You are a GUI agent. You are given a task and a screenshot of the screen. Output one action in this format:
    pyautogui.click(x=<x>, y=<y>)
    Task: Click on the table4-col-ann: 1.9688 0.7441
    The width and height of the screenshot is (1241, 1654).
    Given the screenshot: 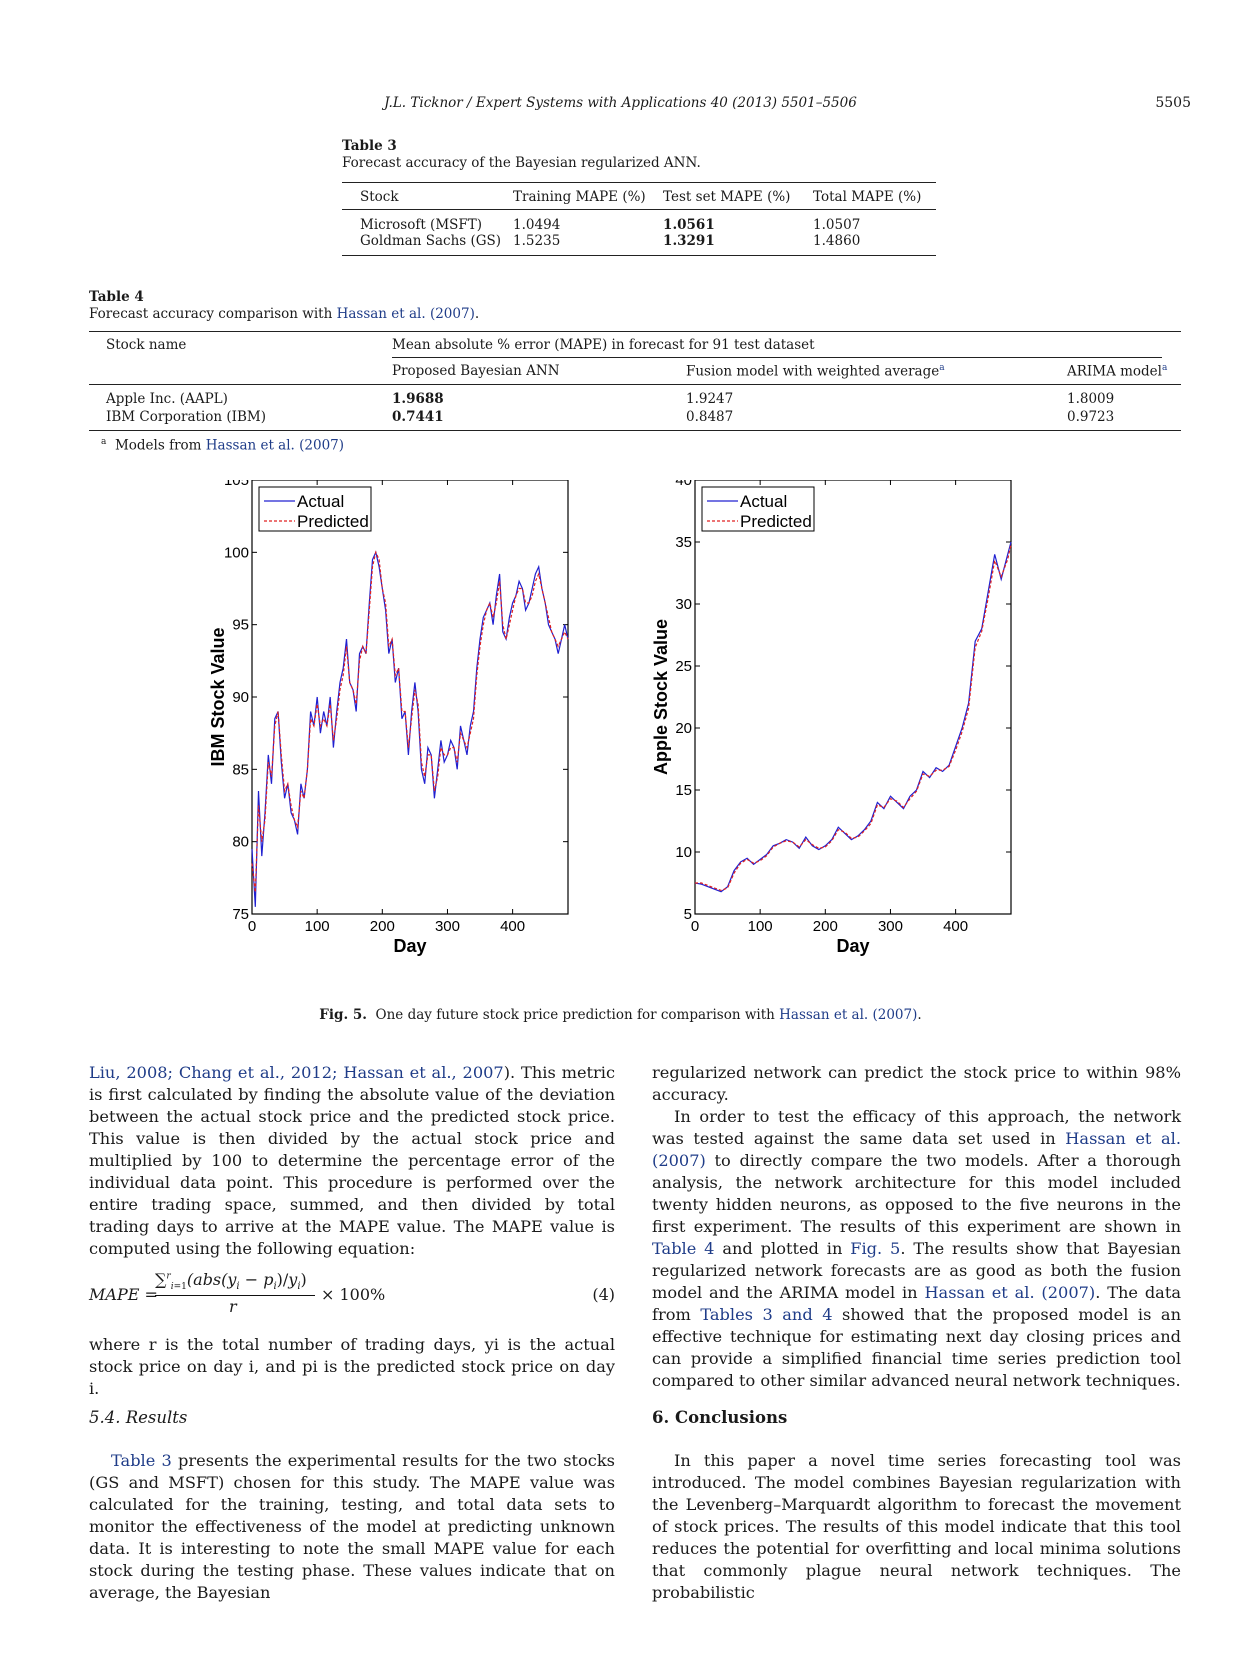 What is the action you would take?
    pyautogui.click(x=418, y=408)
    